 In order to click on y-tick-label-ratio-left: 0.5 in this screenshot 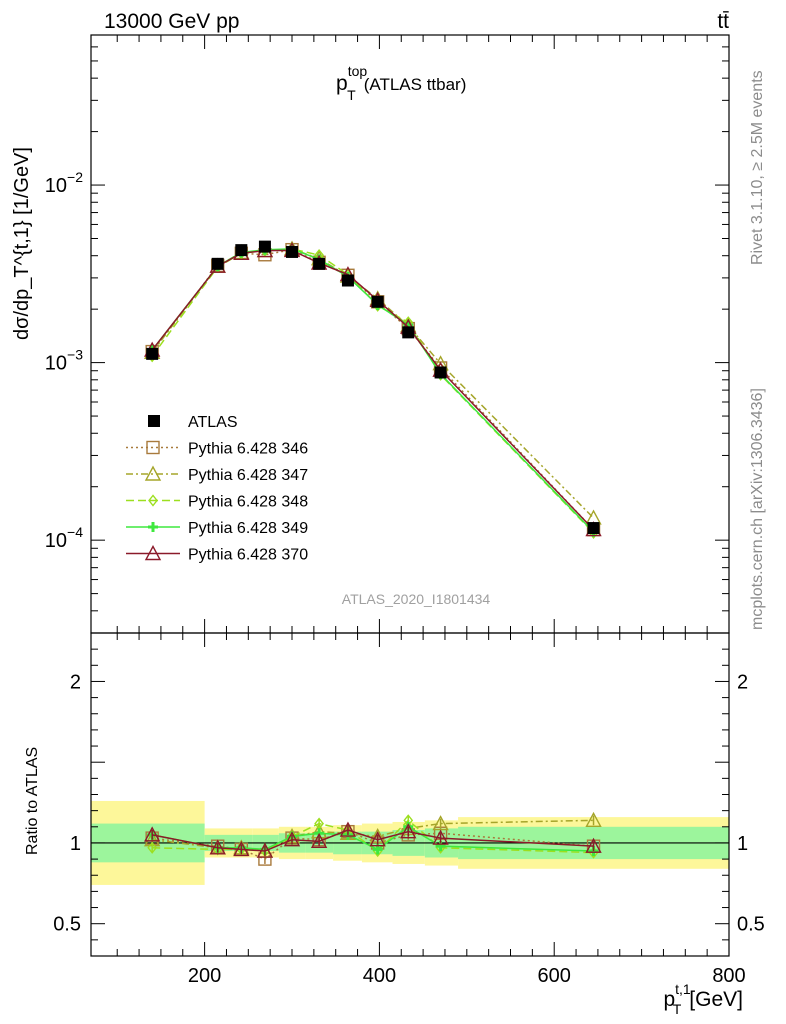, I will do `click(67, 925)`.